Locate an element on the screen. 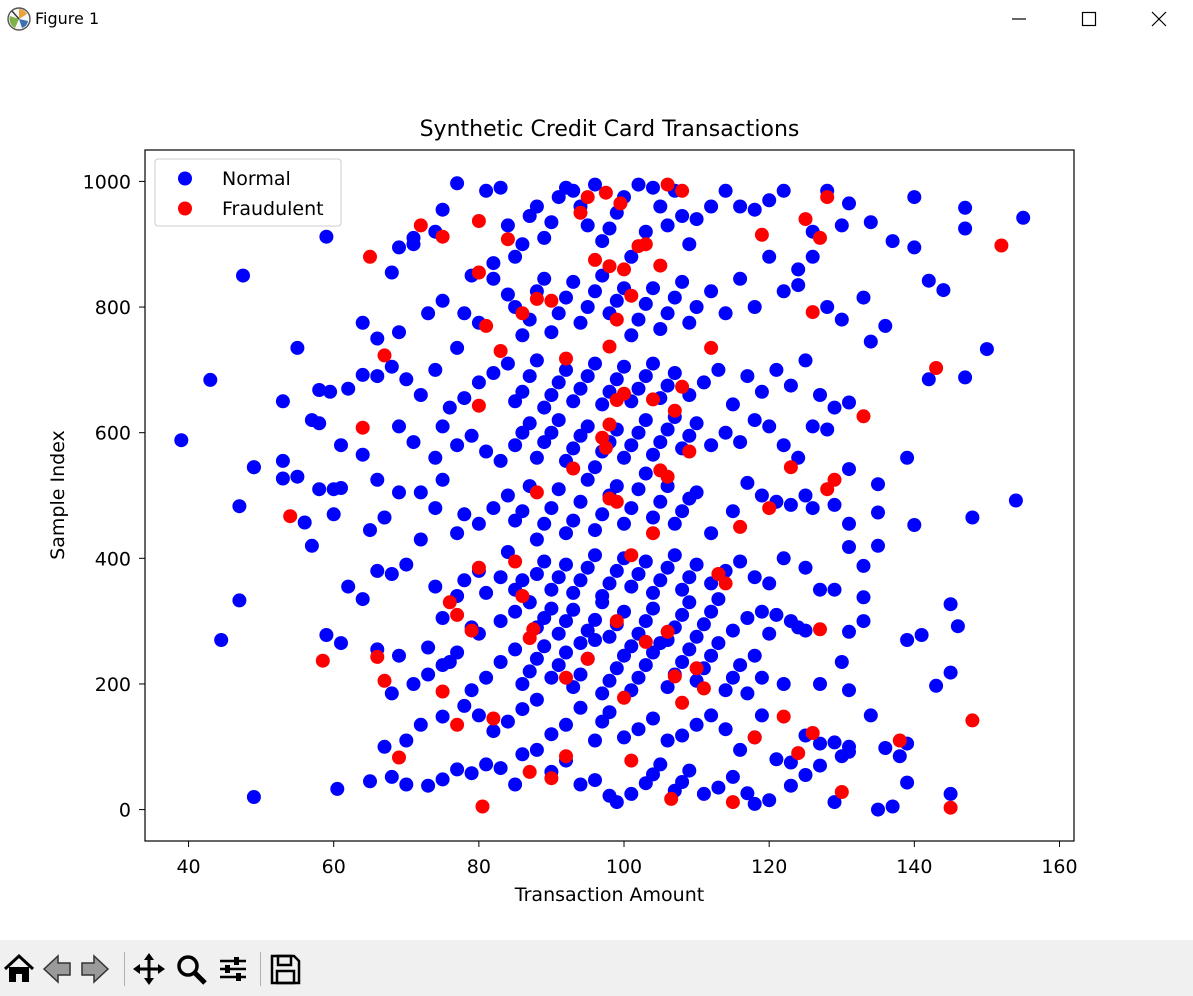 Image resolution: width=1193 pixels, height=996 pixels. x-tick-label: 60 is located at coordinates (334, 867).